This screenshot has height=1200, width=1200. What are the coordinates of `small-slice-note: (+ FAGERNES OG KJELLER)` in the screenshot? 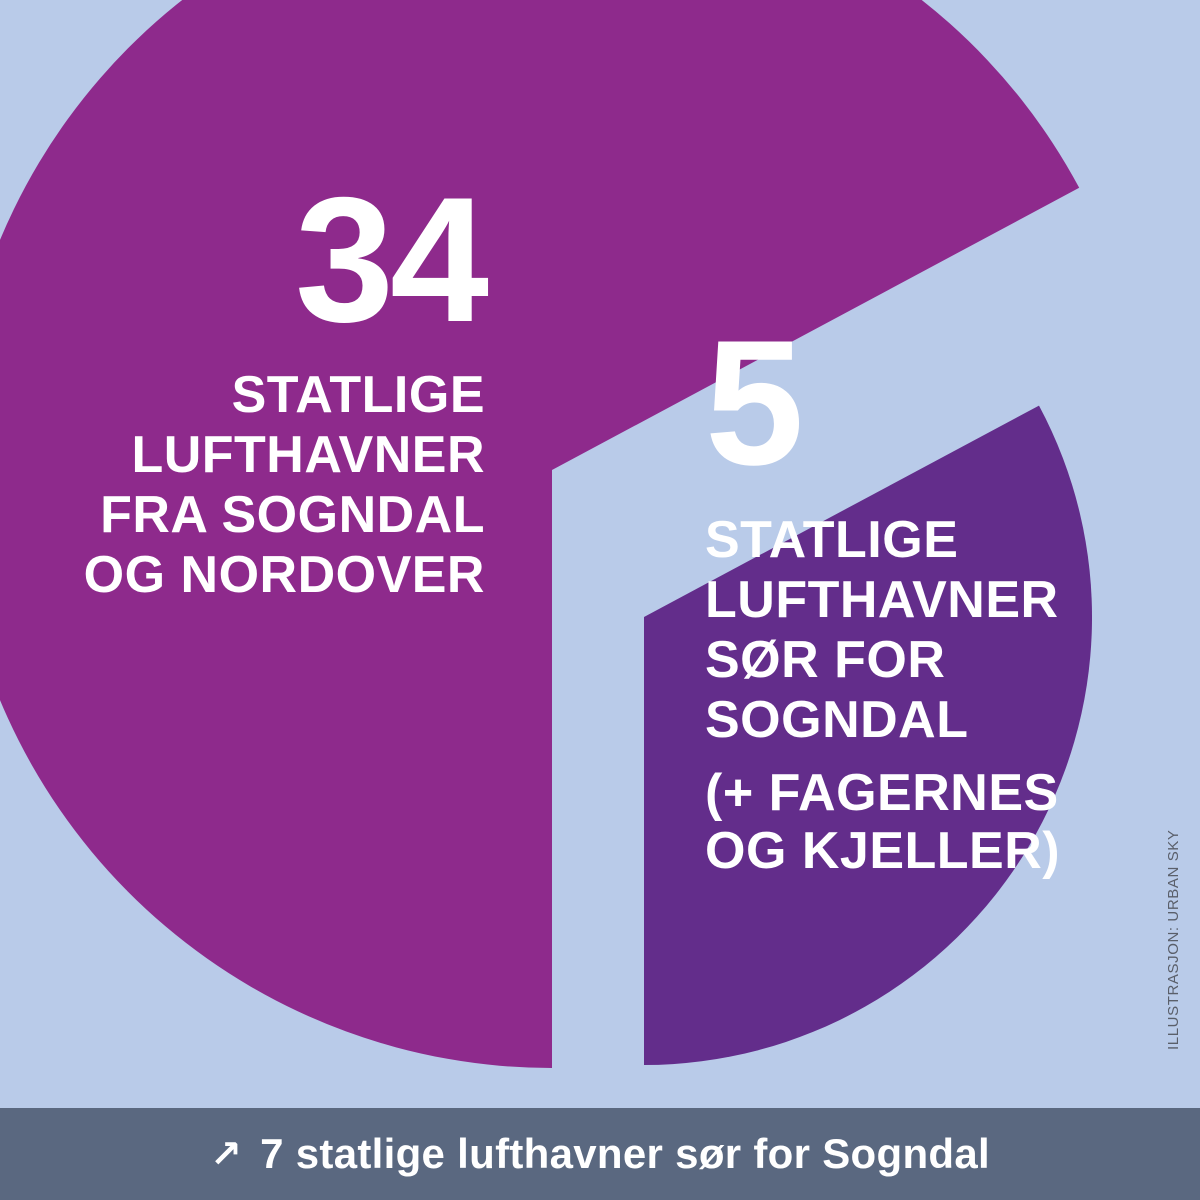 It's located at (925, 822).